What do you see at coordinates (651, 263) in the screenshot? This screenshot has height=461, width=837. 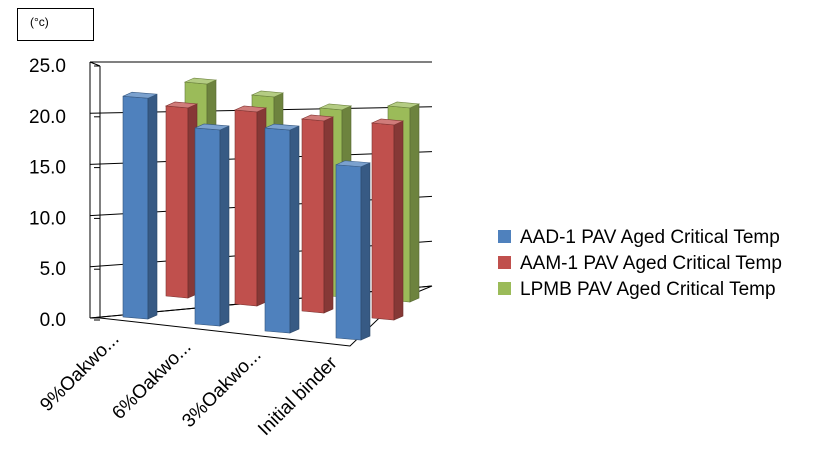 I see `legend-label-aam1: AAM-1 PAV Aged Critical Temp` at bounding box center [651, 263].